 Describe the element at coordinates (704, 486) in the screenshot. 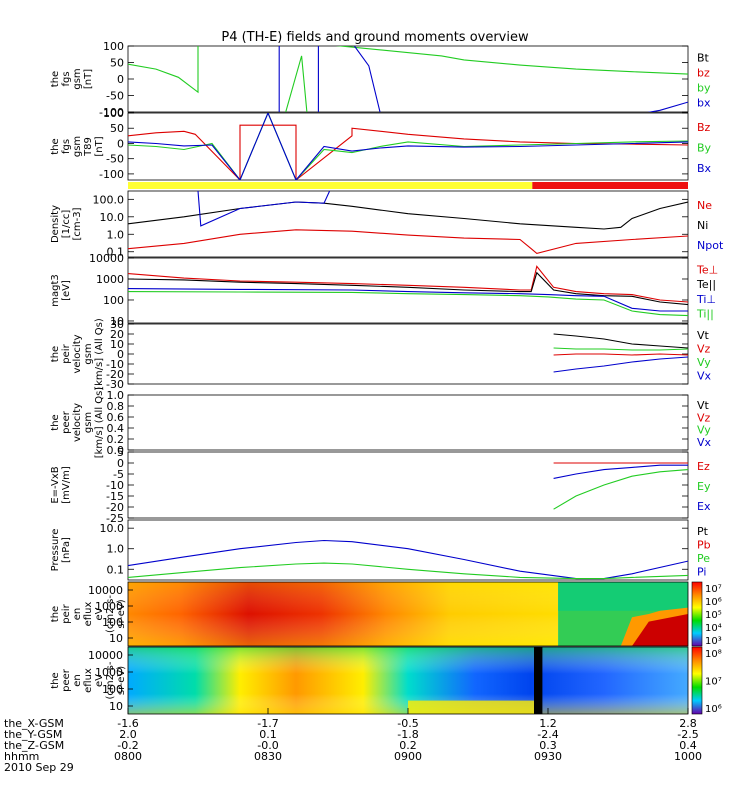

I see `legend-entry: Ey` at that location.